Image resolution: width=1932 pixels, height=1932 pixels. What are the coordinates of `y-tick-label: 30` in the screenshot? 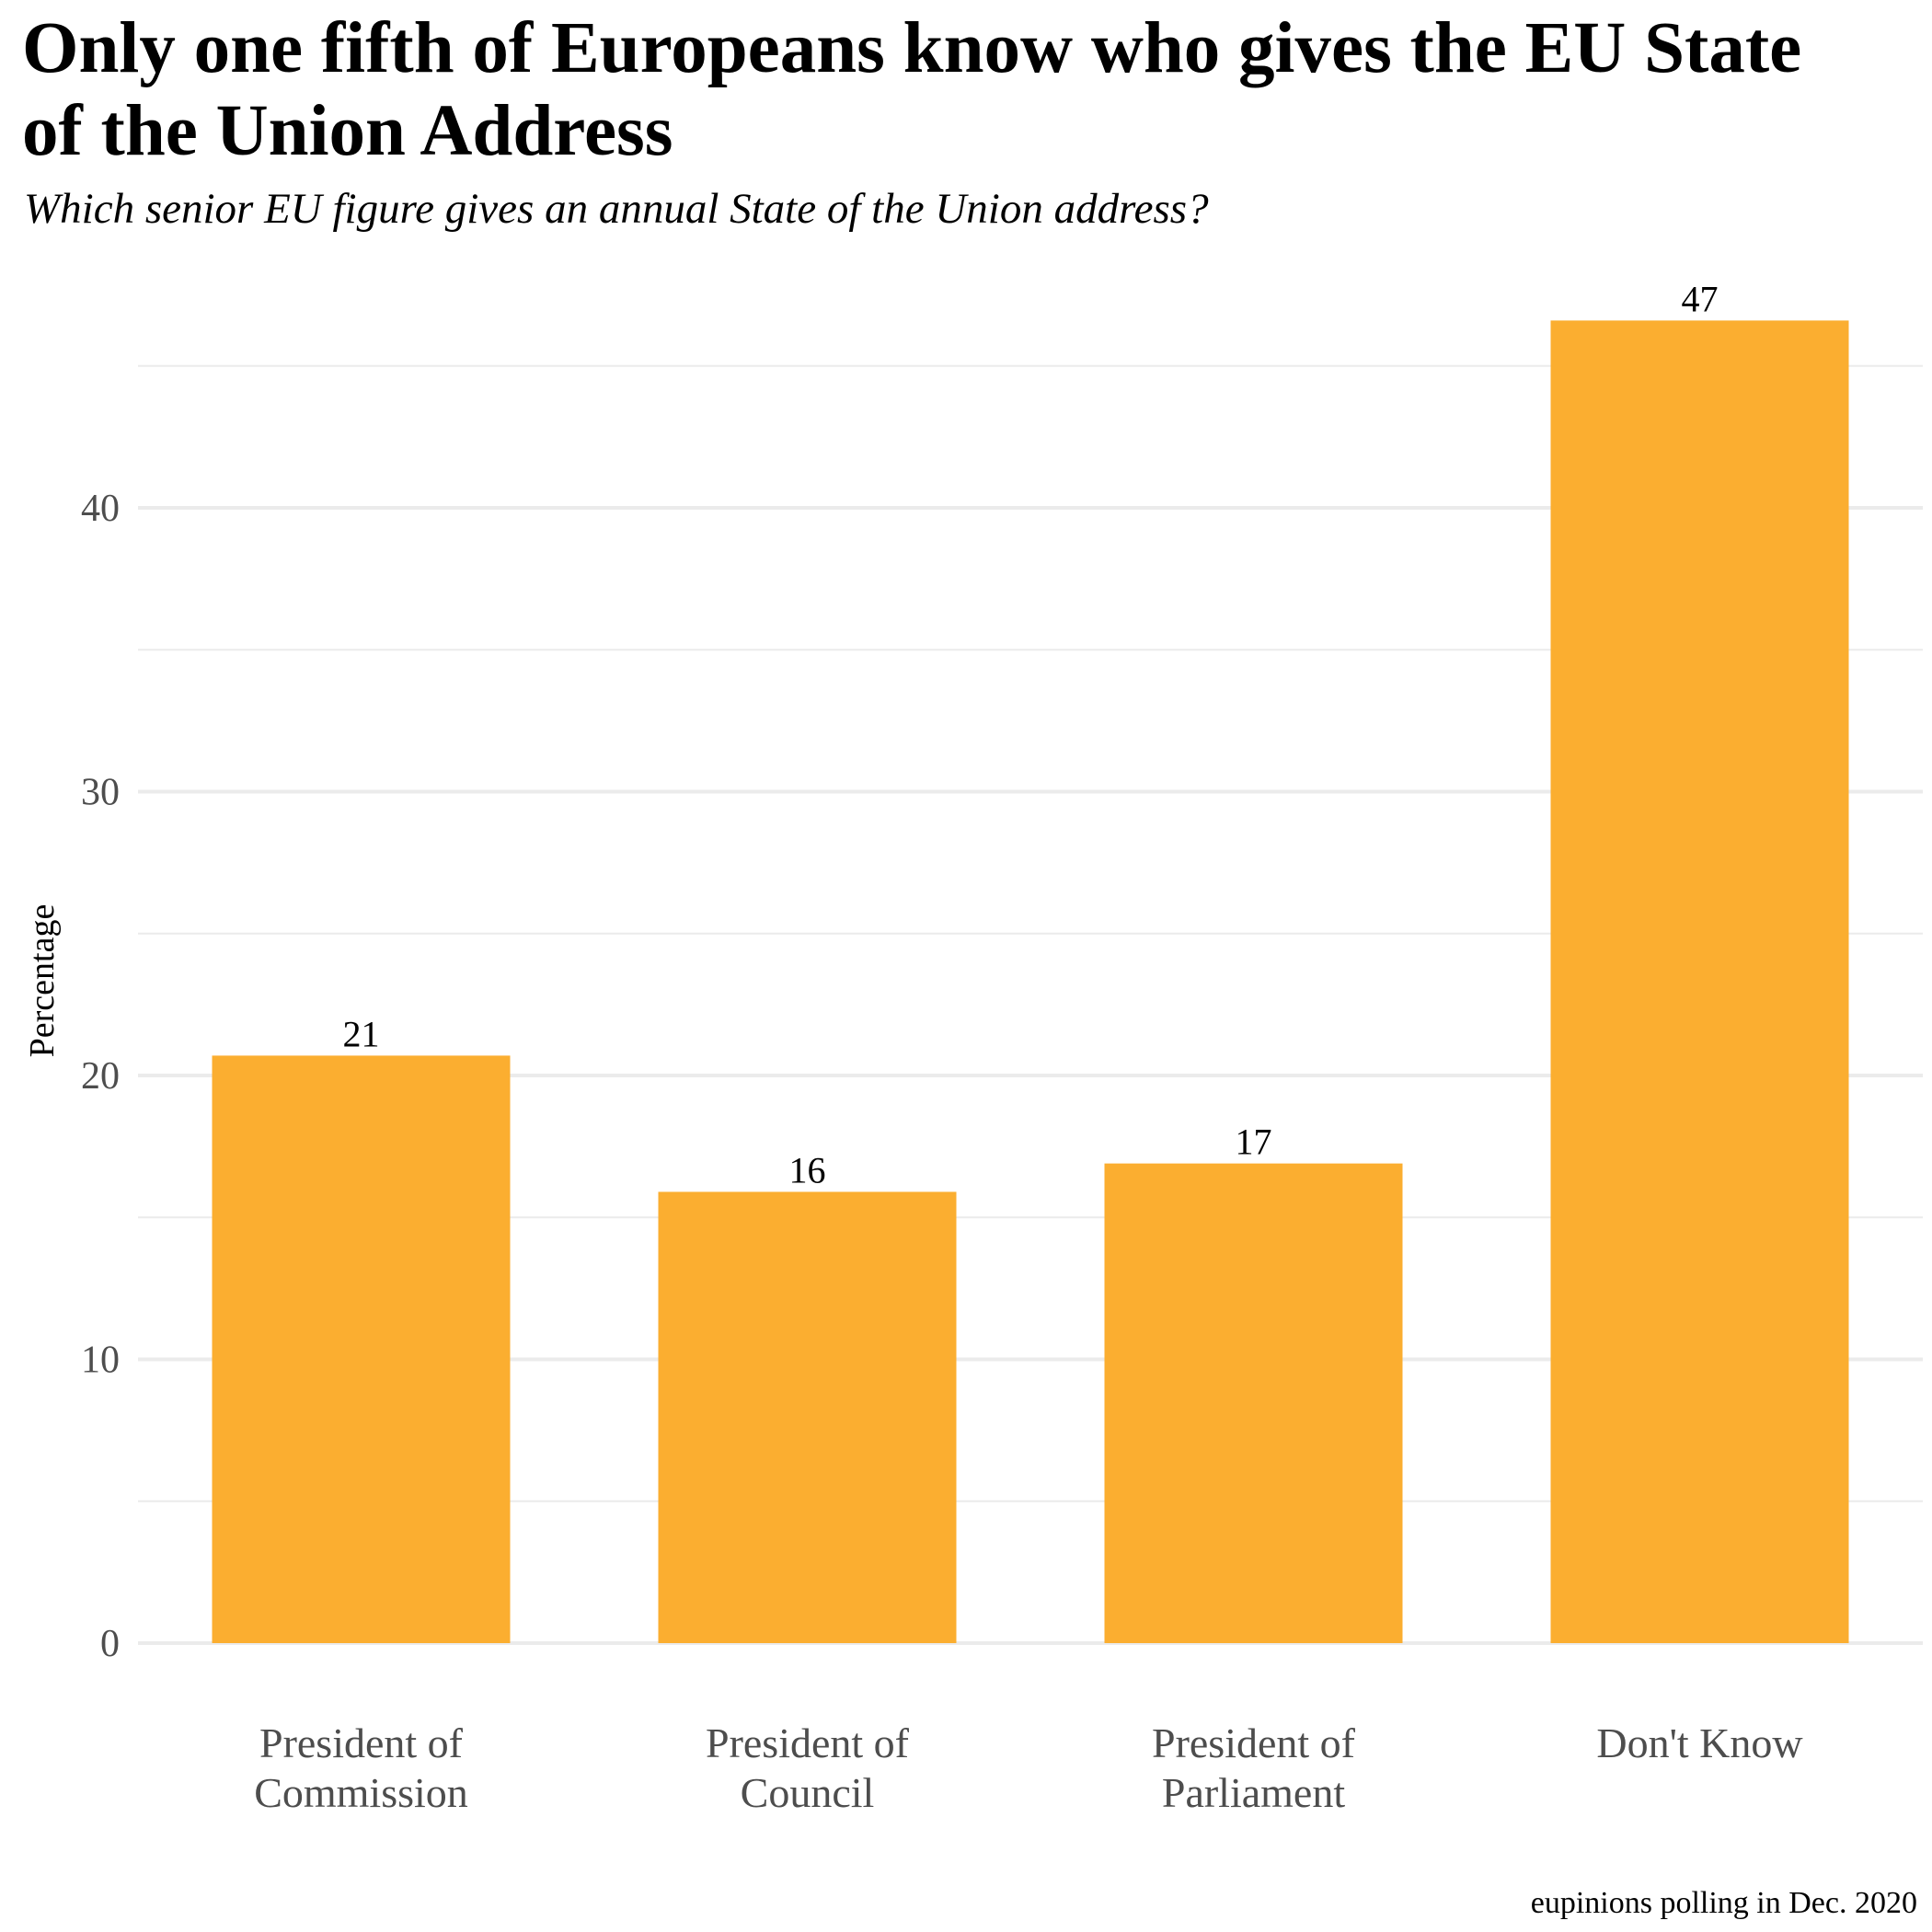 It's located at (100, 793).